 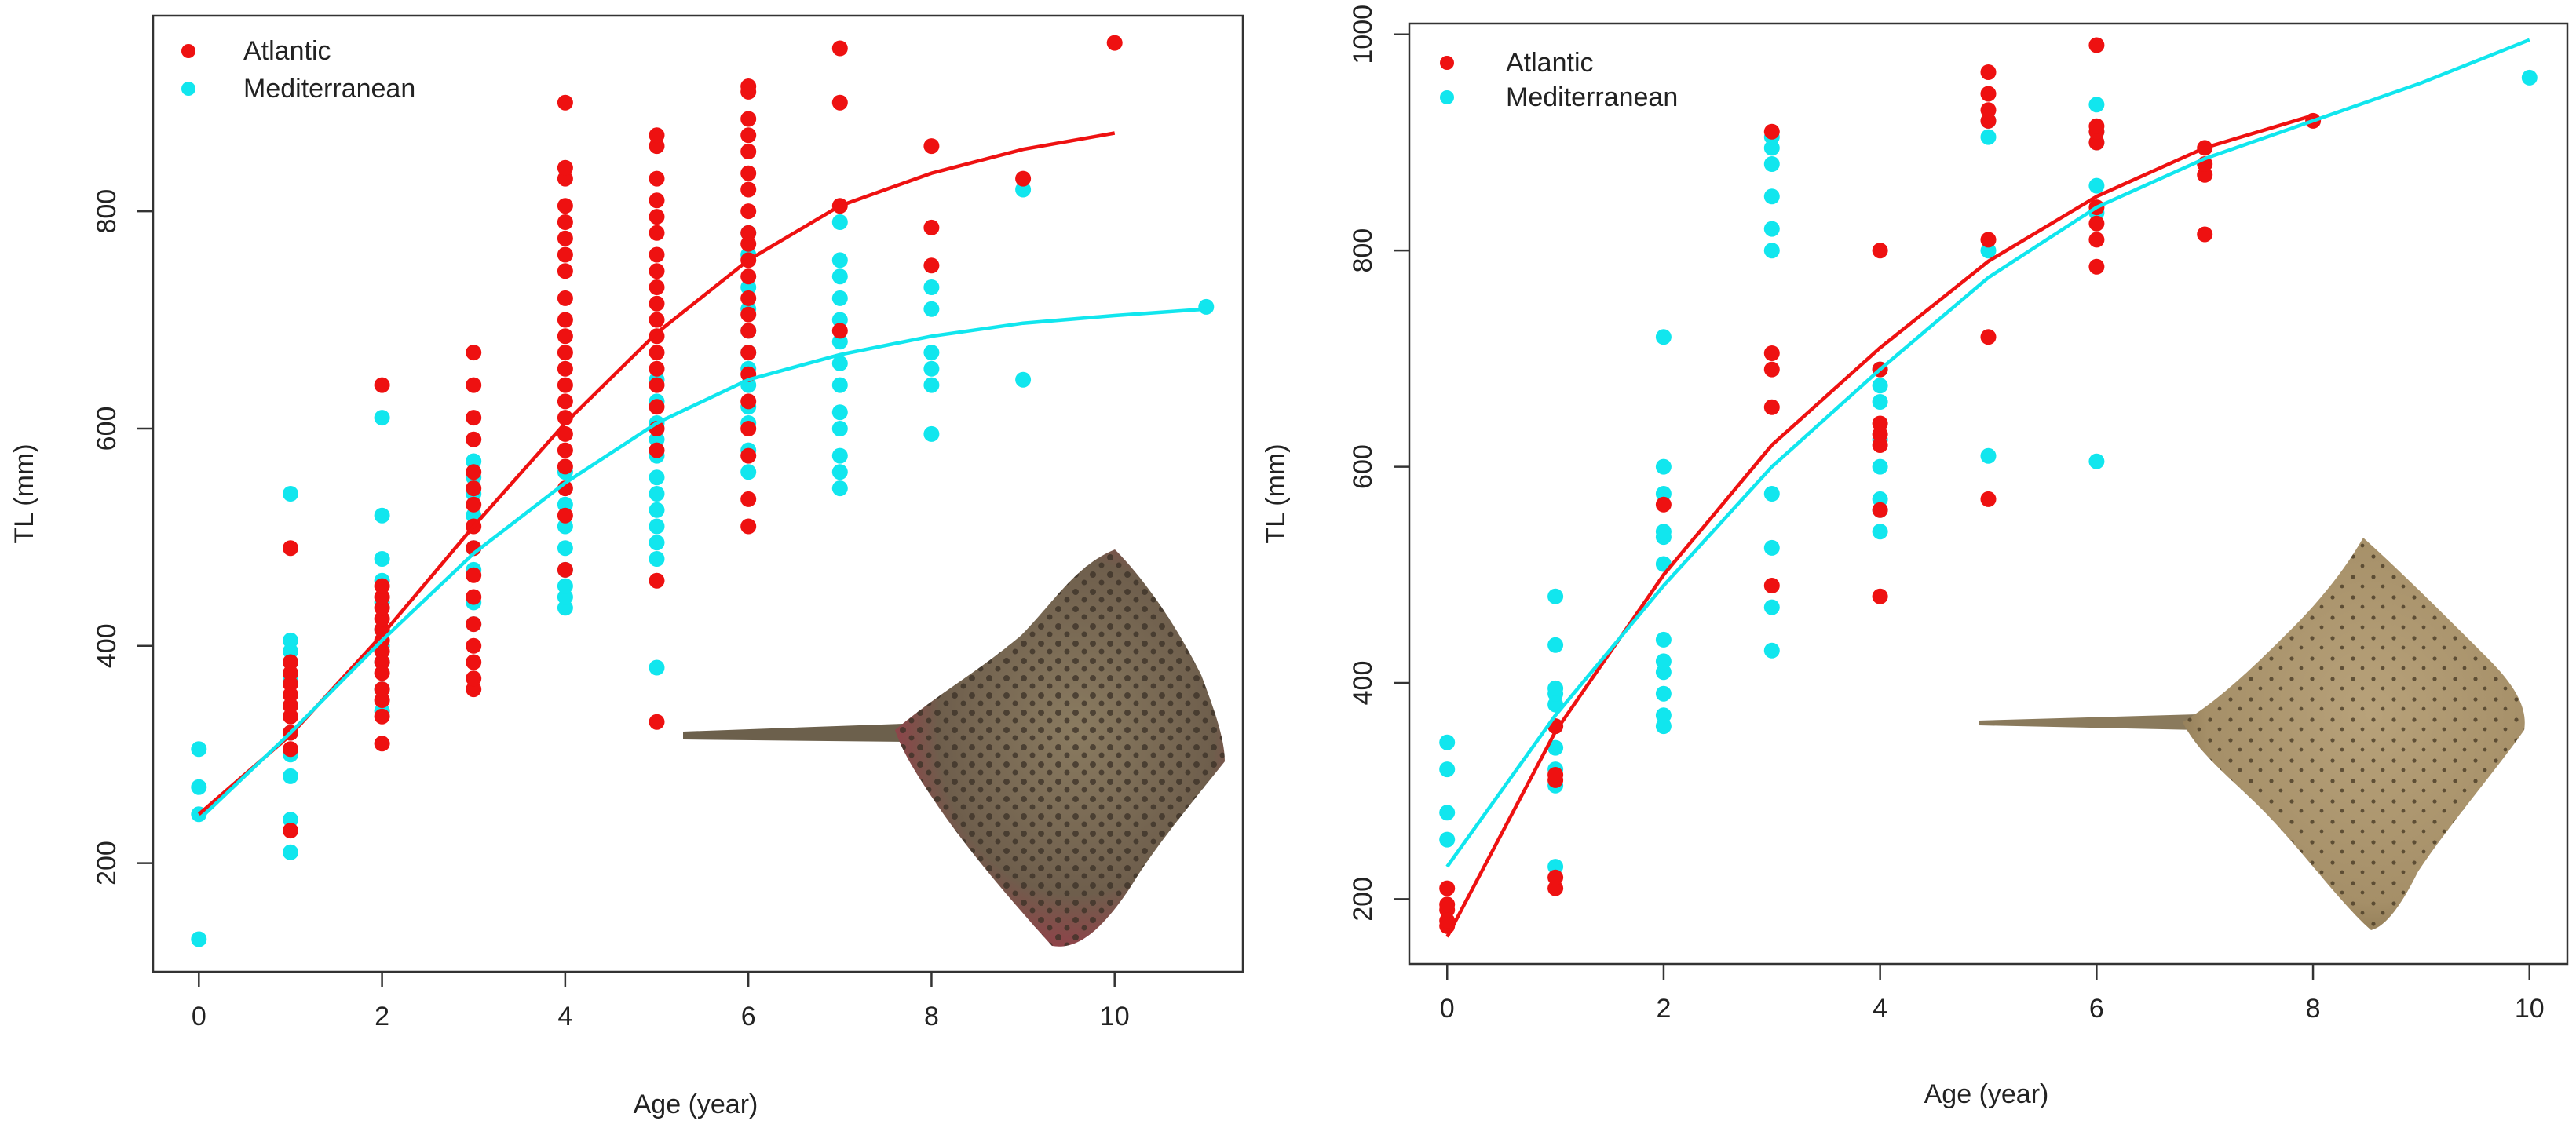 What do you see at coordinates (107, 211) in the screenshot?
I see `y-tick-label: 800` at bounding box center [107, 211].